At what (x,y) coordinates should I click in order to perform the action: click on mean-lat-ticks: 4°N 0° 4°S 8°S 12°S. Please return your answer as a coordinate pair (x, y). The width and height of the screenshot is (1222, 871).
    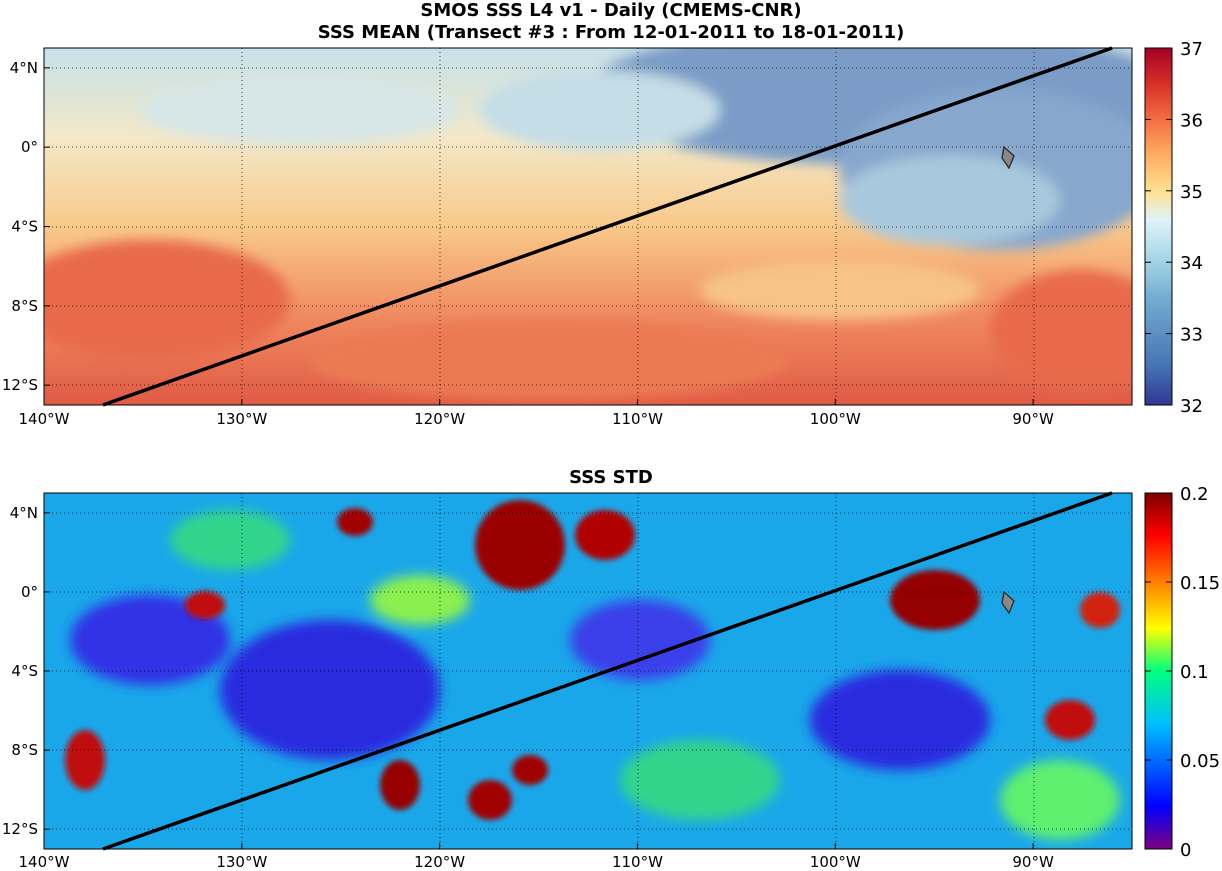
    Looking at the image, I should click on (26, 226).